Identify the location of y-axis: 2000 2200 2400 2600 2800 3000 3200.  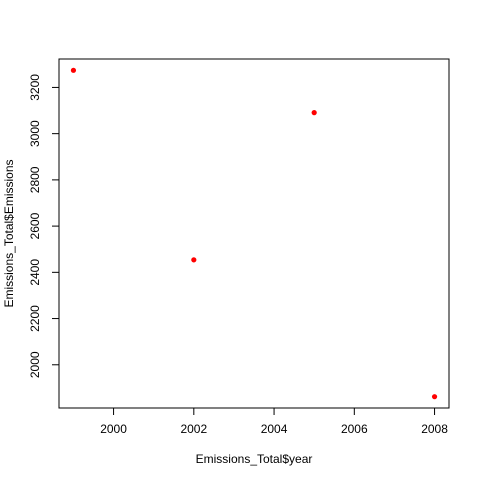
(43, 226).